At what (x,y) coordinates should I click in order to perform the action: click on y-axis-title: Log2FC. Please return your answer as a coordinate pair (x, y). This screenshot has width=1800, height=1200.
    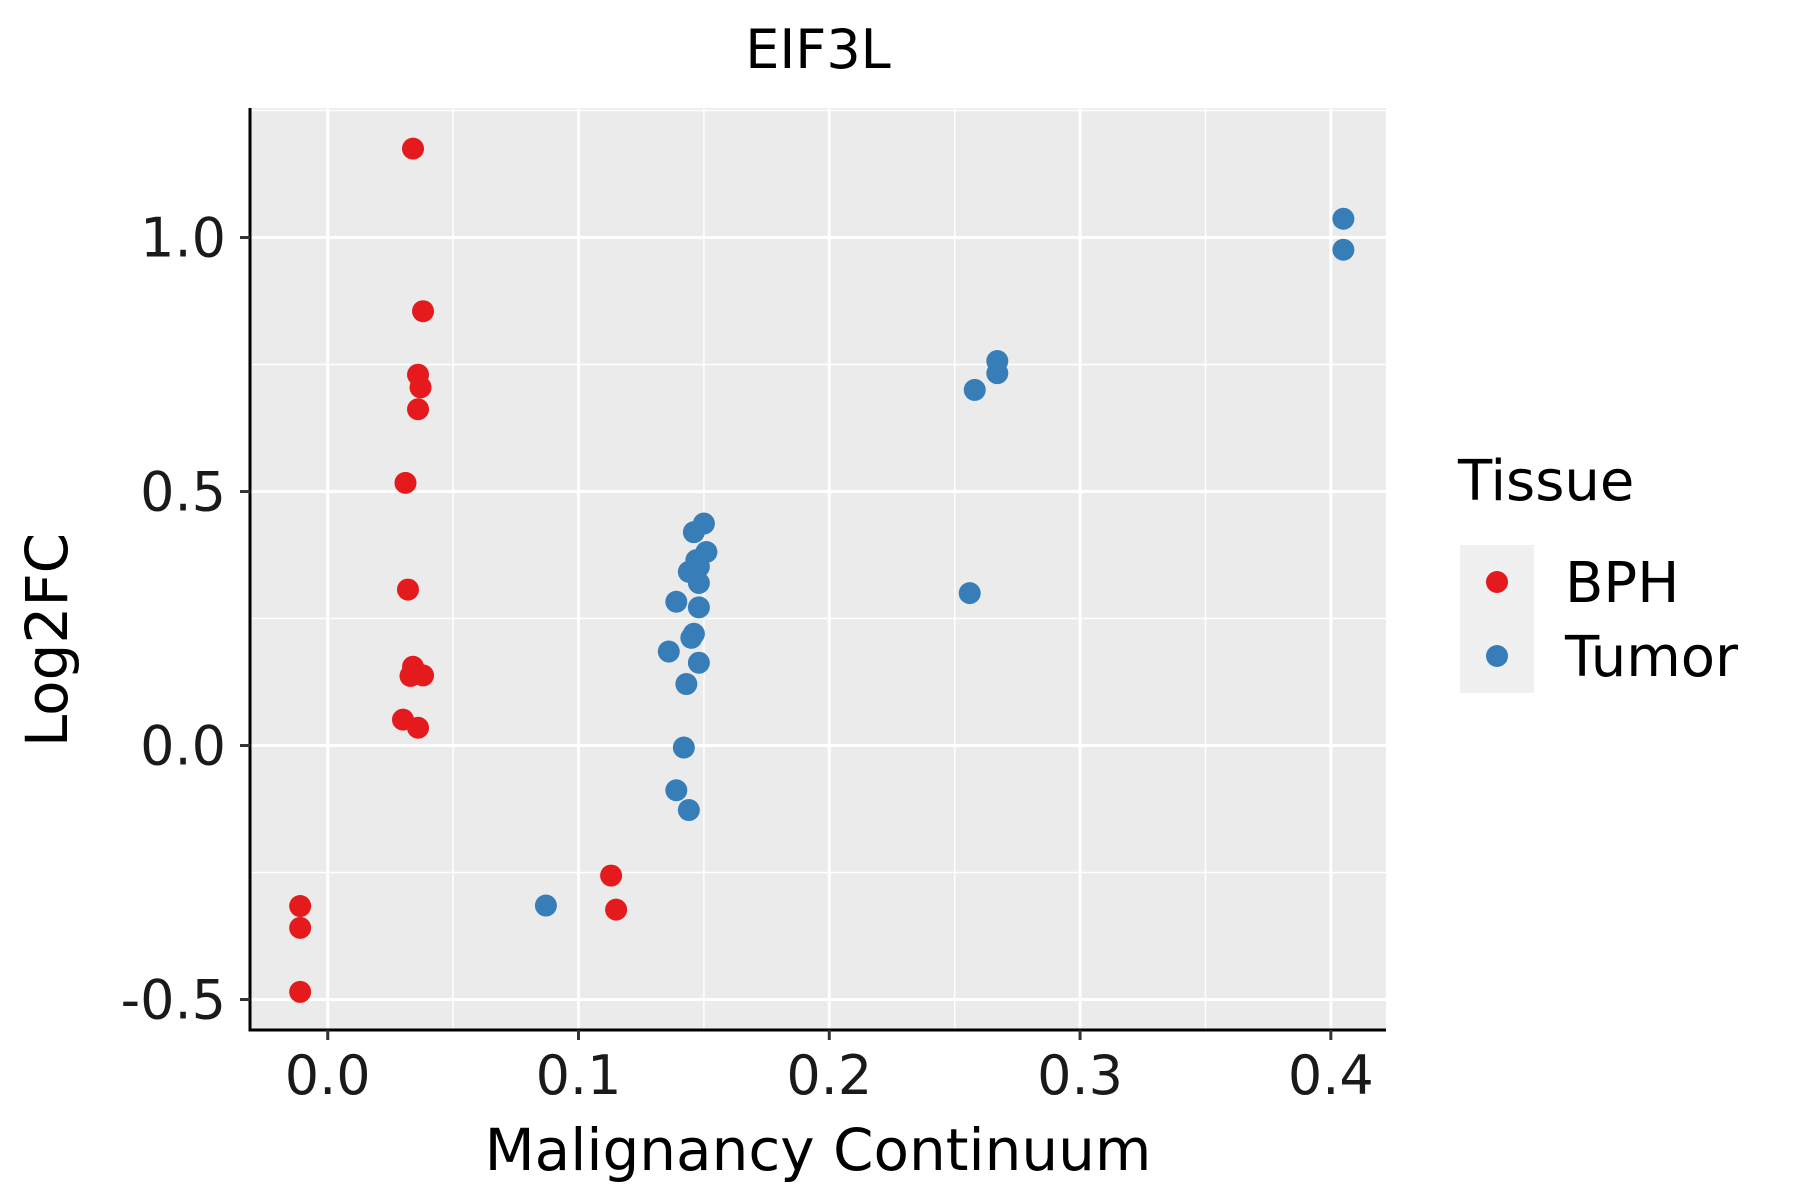
    Looking at the image, I should click on (47, 640).